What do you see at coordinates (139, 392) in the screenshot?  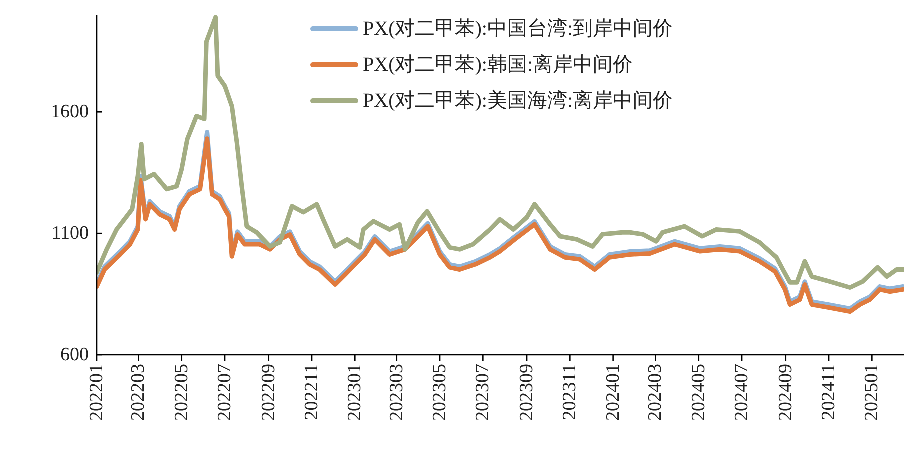 I see `x-tick-label: 202203` at bounding box center [139, 392].